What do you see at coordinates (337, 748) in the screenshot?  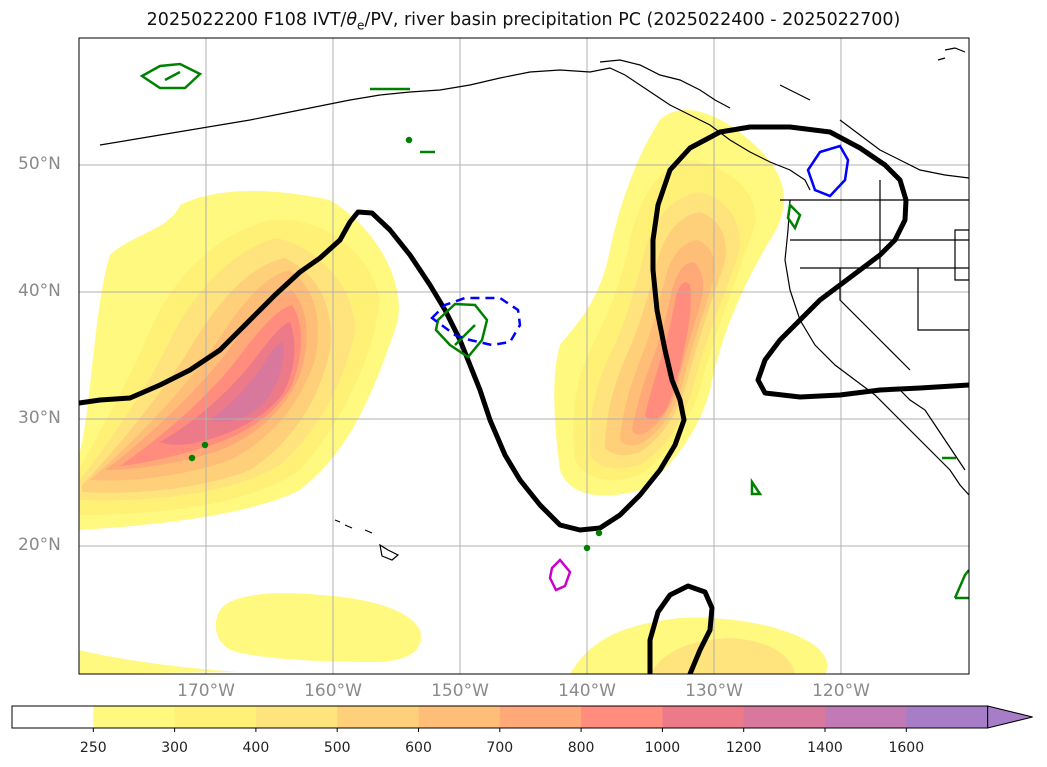 I see `colorbar-tick-label: 500` at bounding box center [337, 748].